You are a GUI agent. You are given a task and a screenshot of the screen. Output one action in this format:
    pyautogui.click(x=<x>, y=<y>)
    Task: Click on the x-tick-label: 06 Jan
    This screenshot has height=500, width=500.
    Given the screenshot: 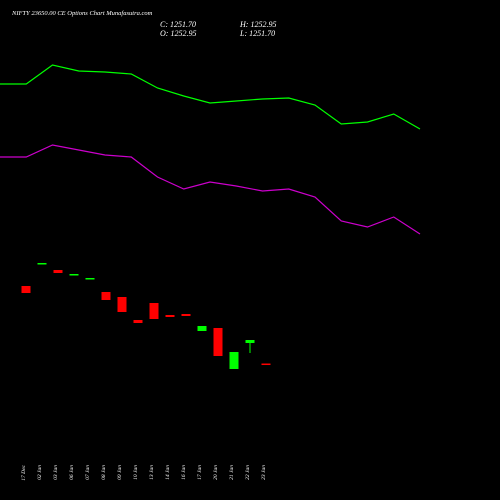 What is the action you would take?
    pyautogui.click(x=72, y=472)
    